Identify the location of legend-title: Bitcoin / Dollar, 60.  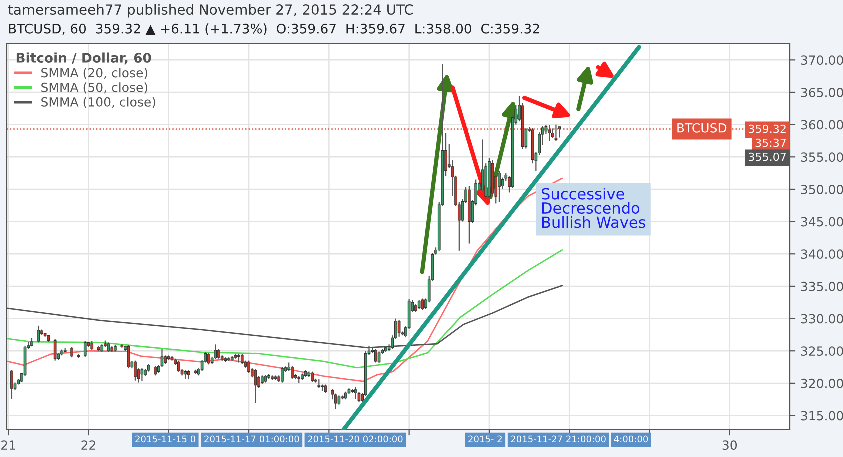
(84, 58).